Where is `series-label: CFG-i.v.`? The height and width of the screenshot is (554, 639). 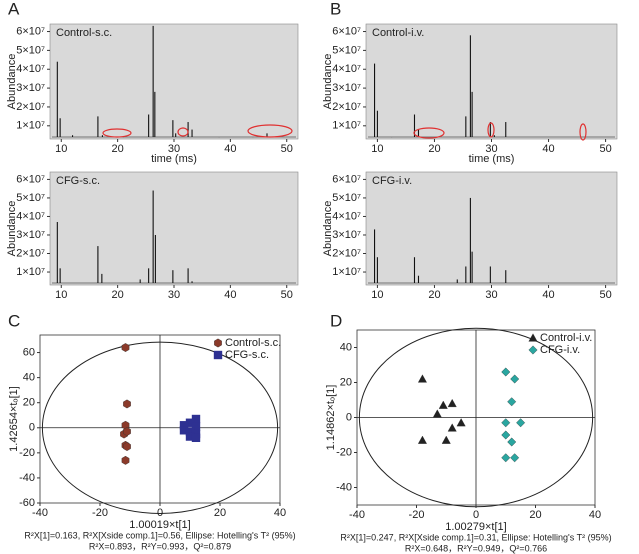 series-label: CFG-i.v. is located at coordinates (392, 181).